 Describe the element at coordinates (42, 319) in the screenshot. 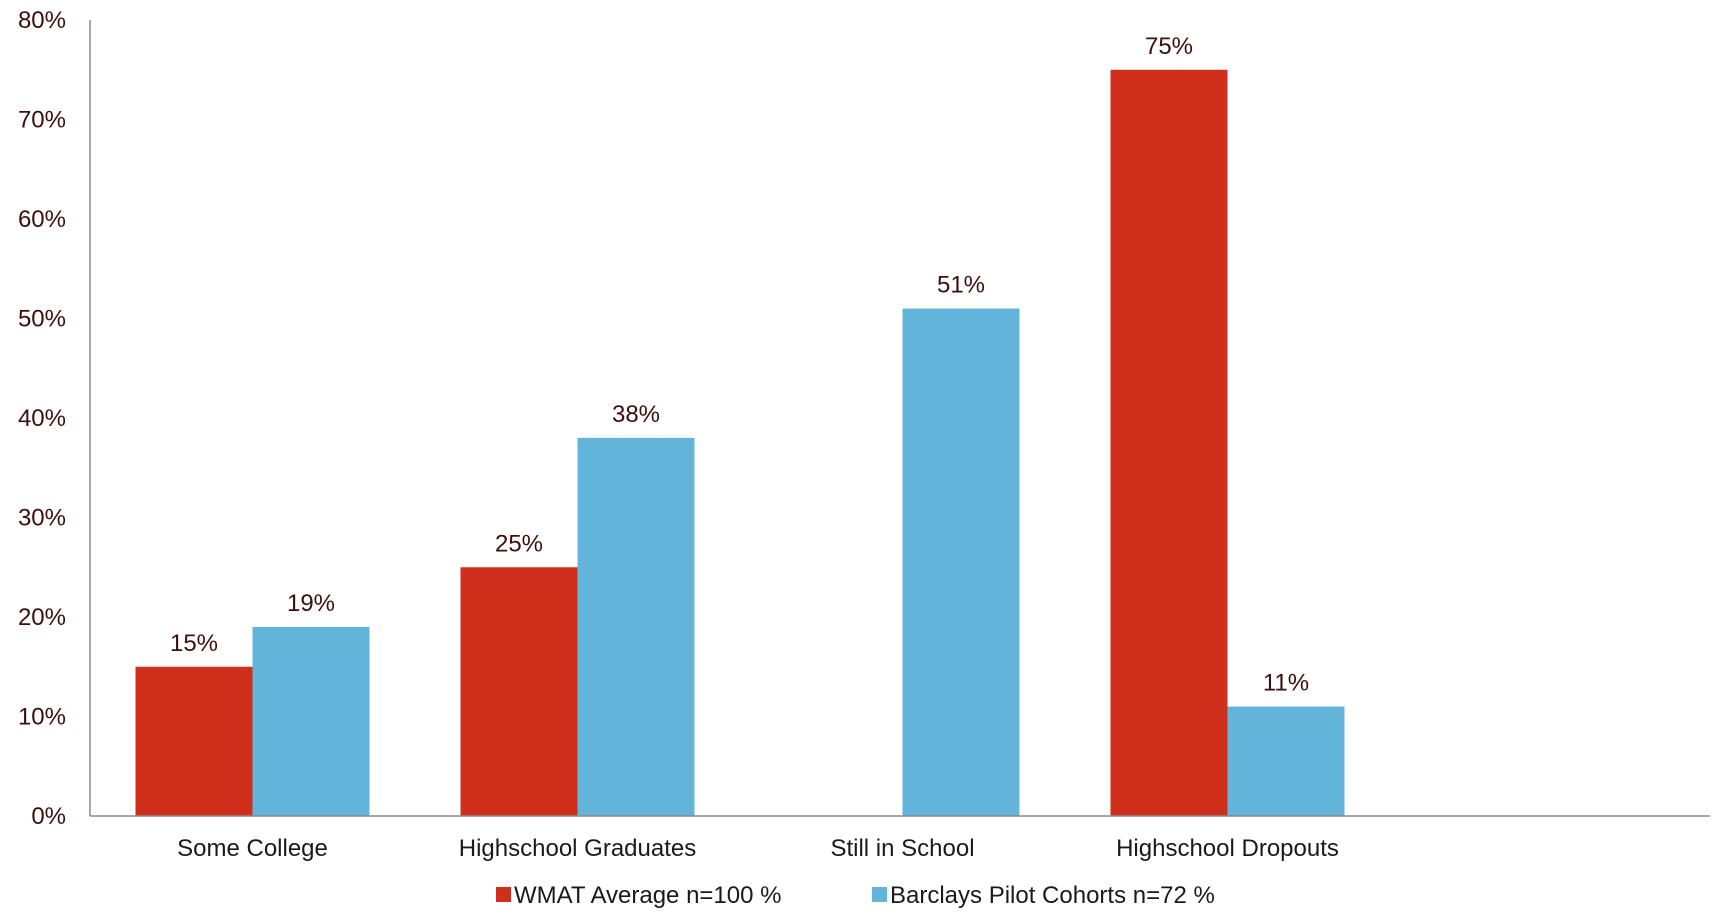

I see `y-tick-label: 50%` at that location.